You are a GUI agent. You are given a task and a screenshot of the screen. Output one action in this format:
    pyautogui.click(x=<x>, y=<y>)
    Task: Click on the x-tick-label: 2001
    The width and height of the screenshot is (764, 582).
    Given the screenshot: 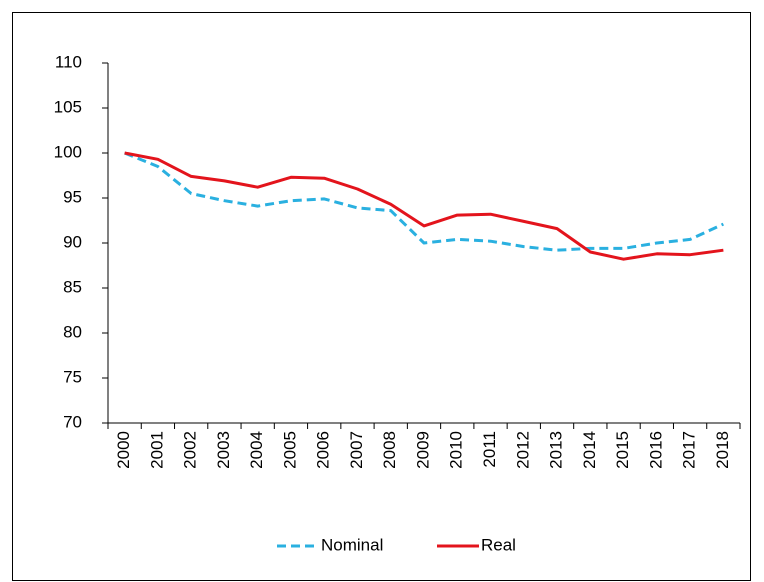 What is the action you would take?
    pyautogui.click(x=156, y=450)
    